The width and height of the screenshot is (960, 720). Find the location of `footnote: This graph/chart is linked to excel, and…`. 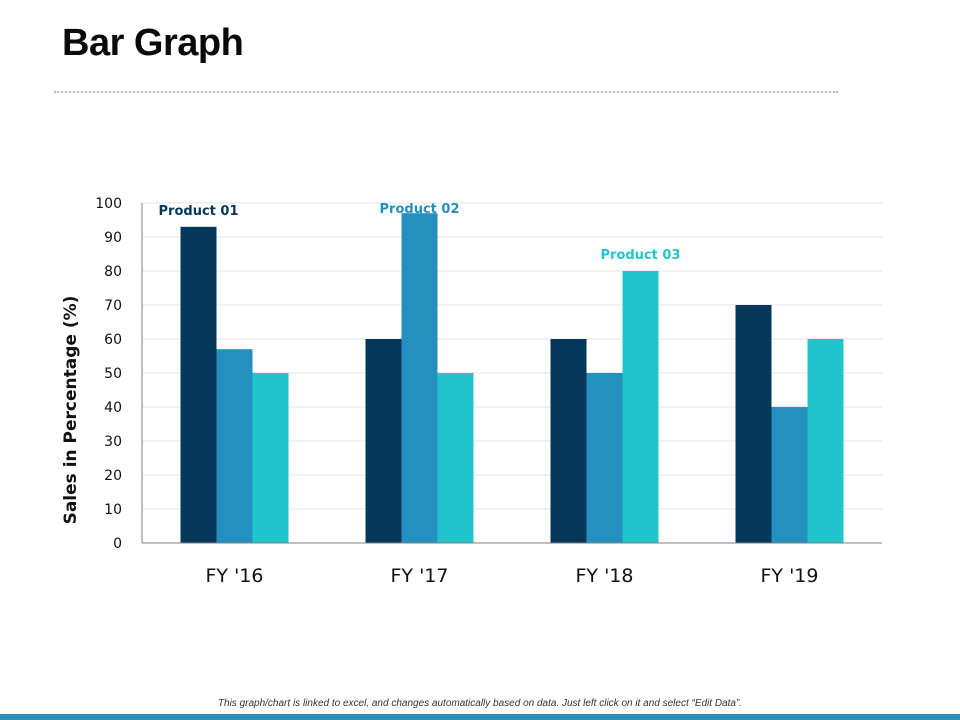

footnote: This graph/chart is linked to excel, and… is located at coordinates (480, 703).